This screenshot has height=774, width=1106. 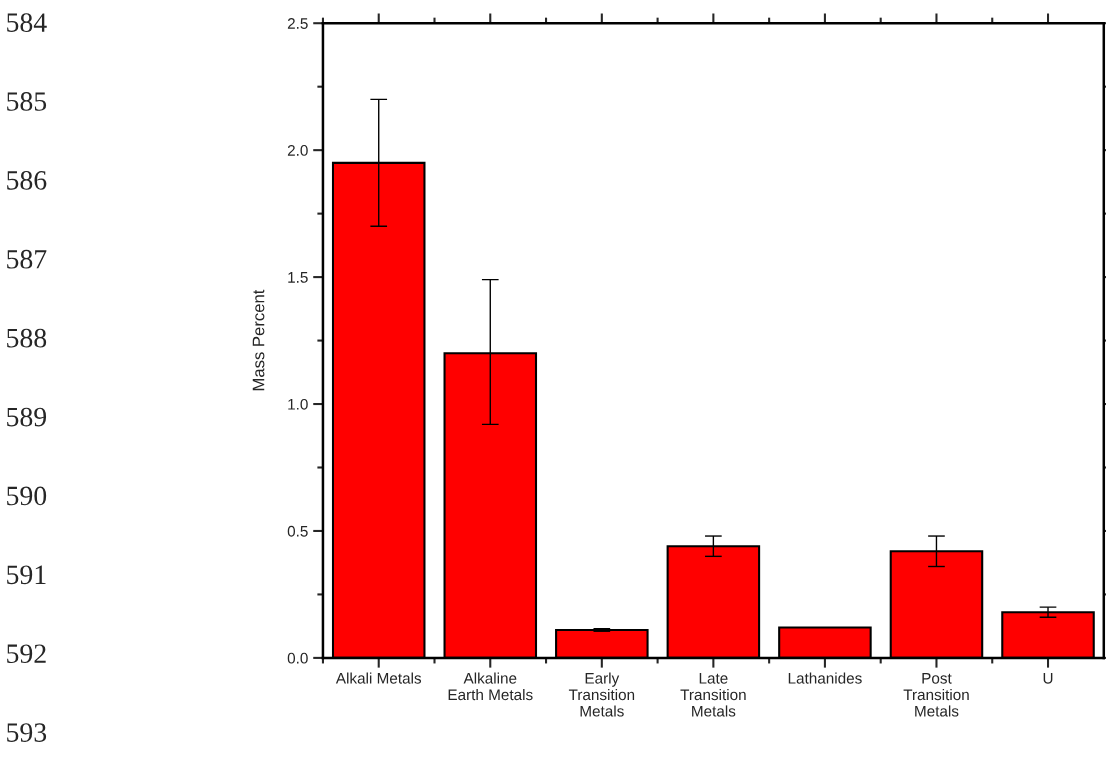 I want to click on x-tick-label: Alkali Metals, so click(x=378, y=678).